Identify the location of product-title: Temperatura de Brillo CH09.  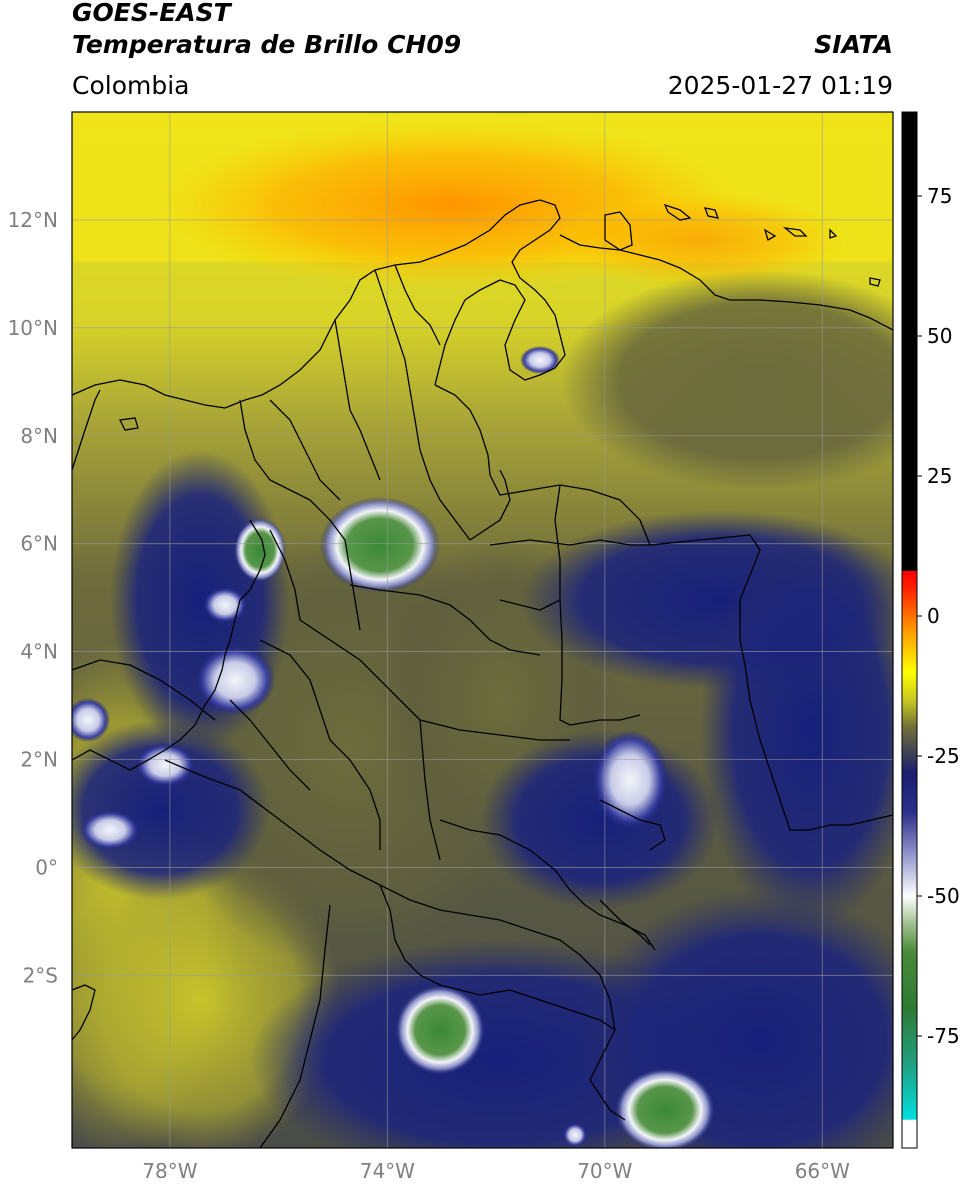
(267, 44).